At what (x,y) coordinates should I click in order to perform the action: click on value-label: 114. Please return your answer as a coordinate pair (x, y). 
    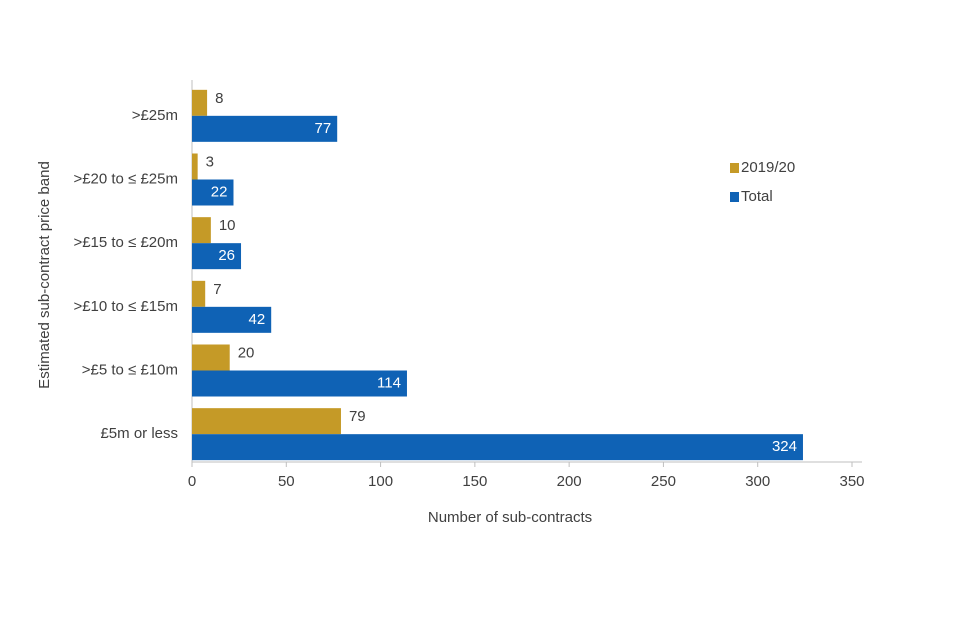
    Looking at the image, I should click on (389, 382).